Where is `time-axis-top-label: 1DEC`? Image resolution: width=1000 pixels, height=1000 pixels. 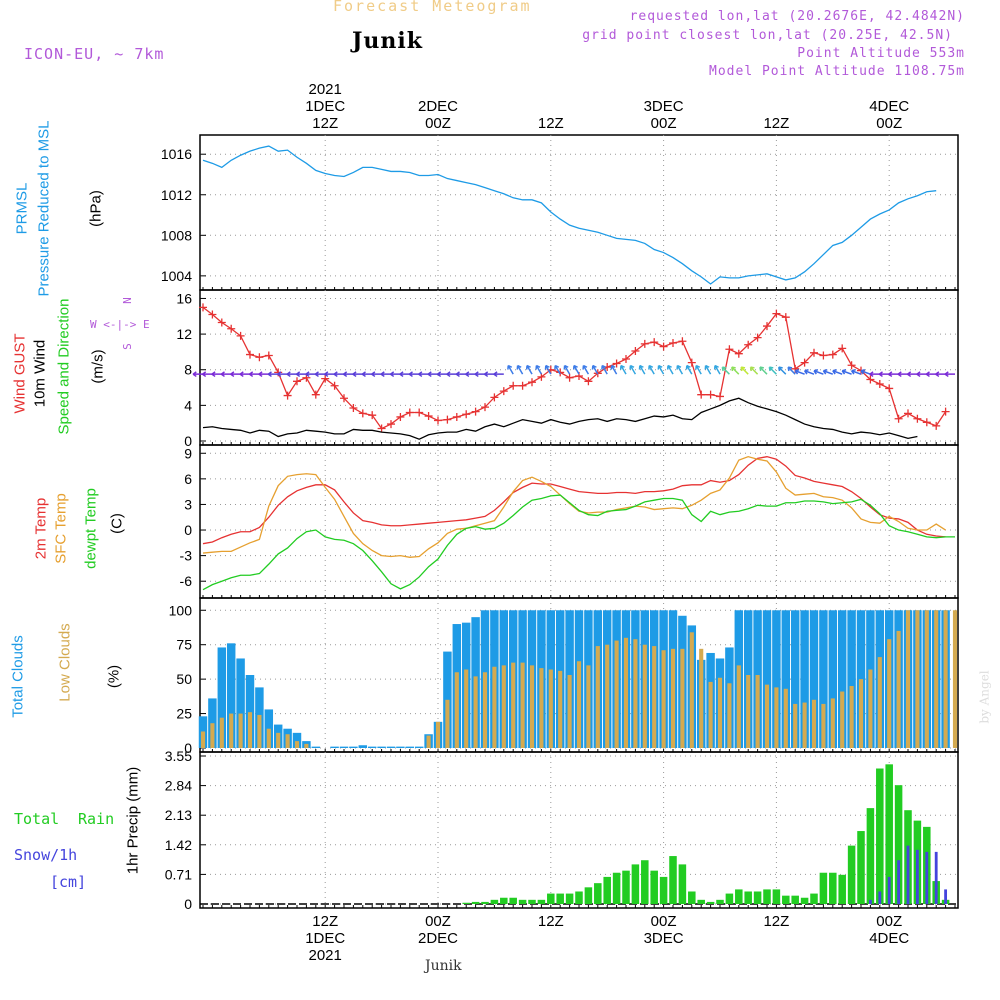
time-axis-top-label: 1DEC is located at coordinates (325, 106).